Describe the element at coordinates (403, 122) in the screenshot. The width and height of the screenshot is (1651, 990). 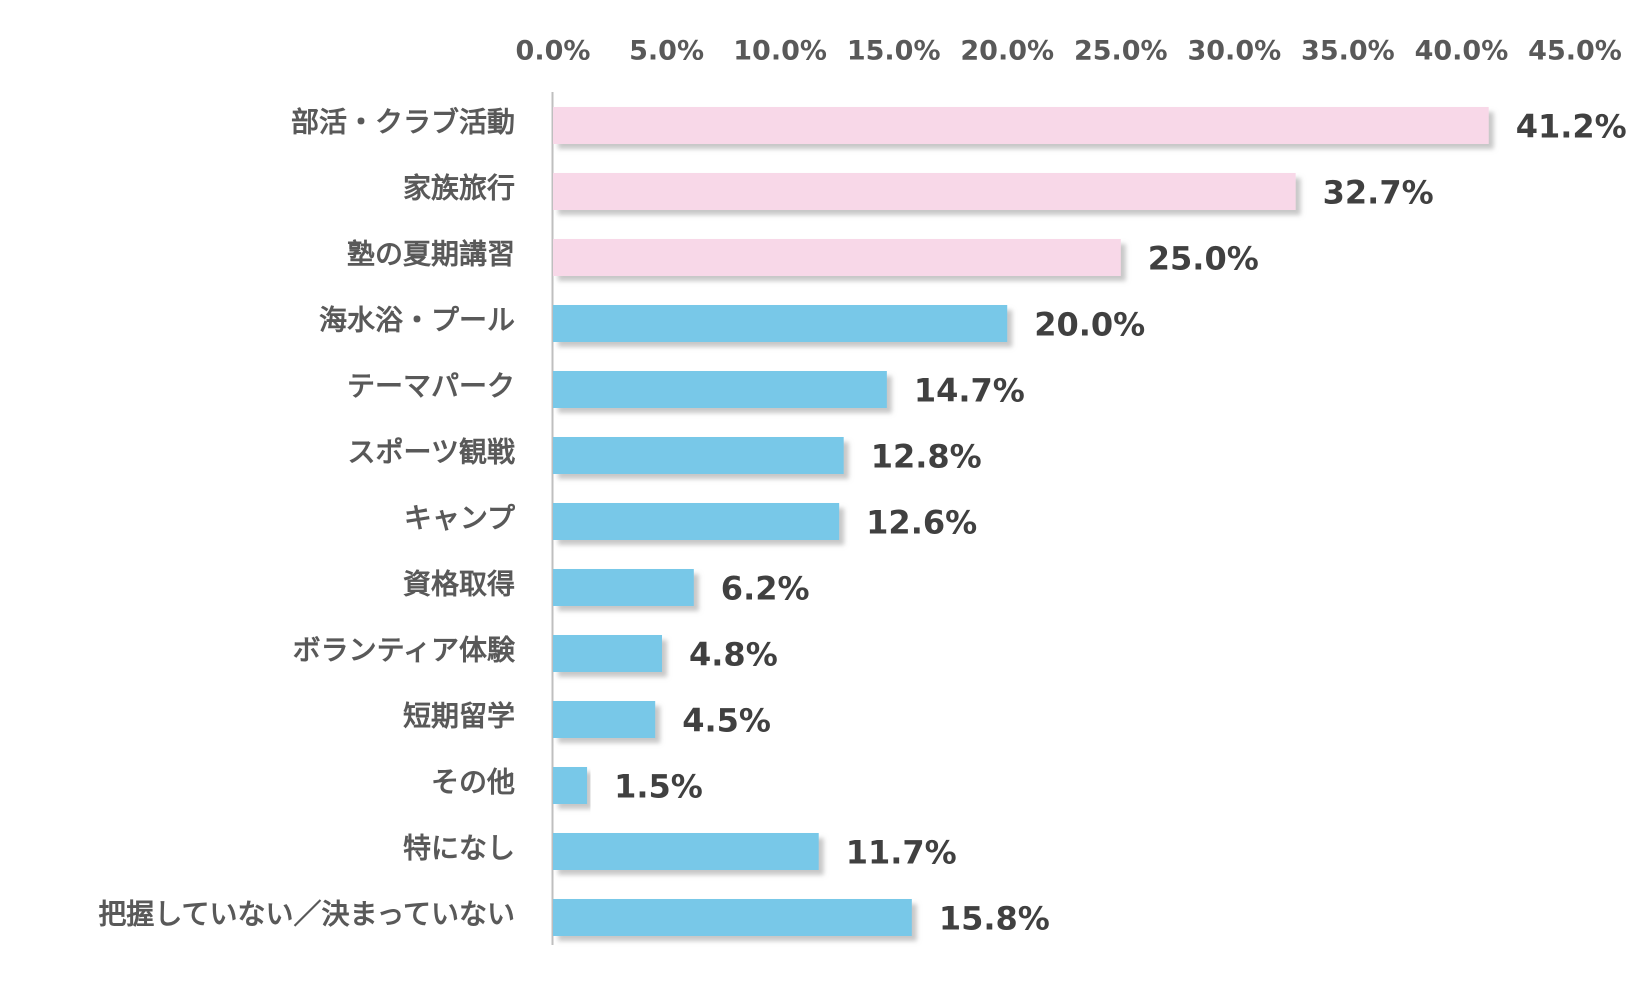
I see `category-label: 部活・クラブ活動` at that location.